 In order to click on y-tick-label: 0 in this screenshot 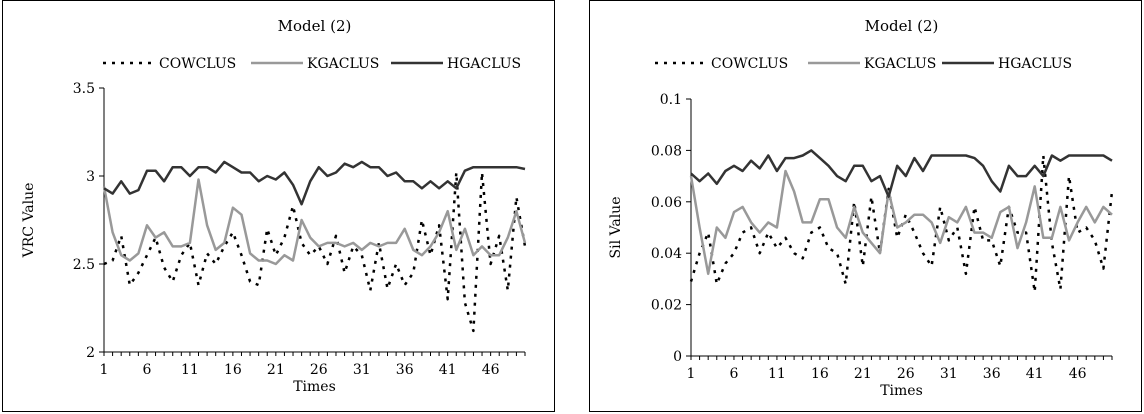, I will do `click(677, 357)`.